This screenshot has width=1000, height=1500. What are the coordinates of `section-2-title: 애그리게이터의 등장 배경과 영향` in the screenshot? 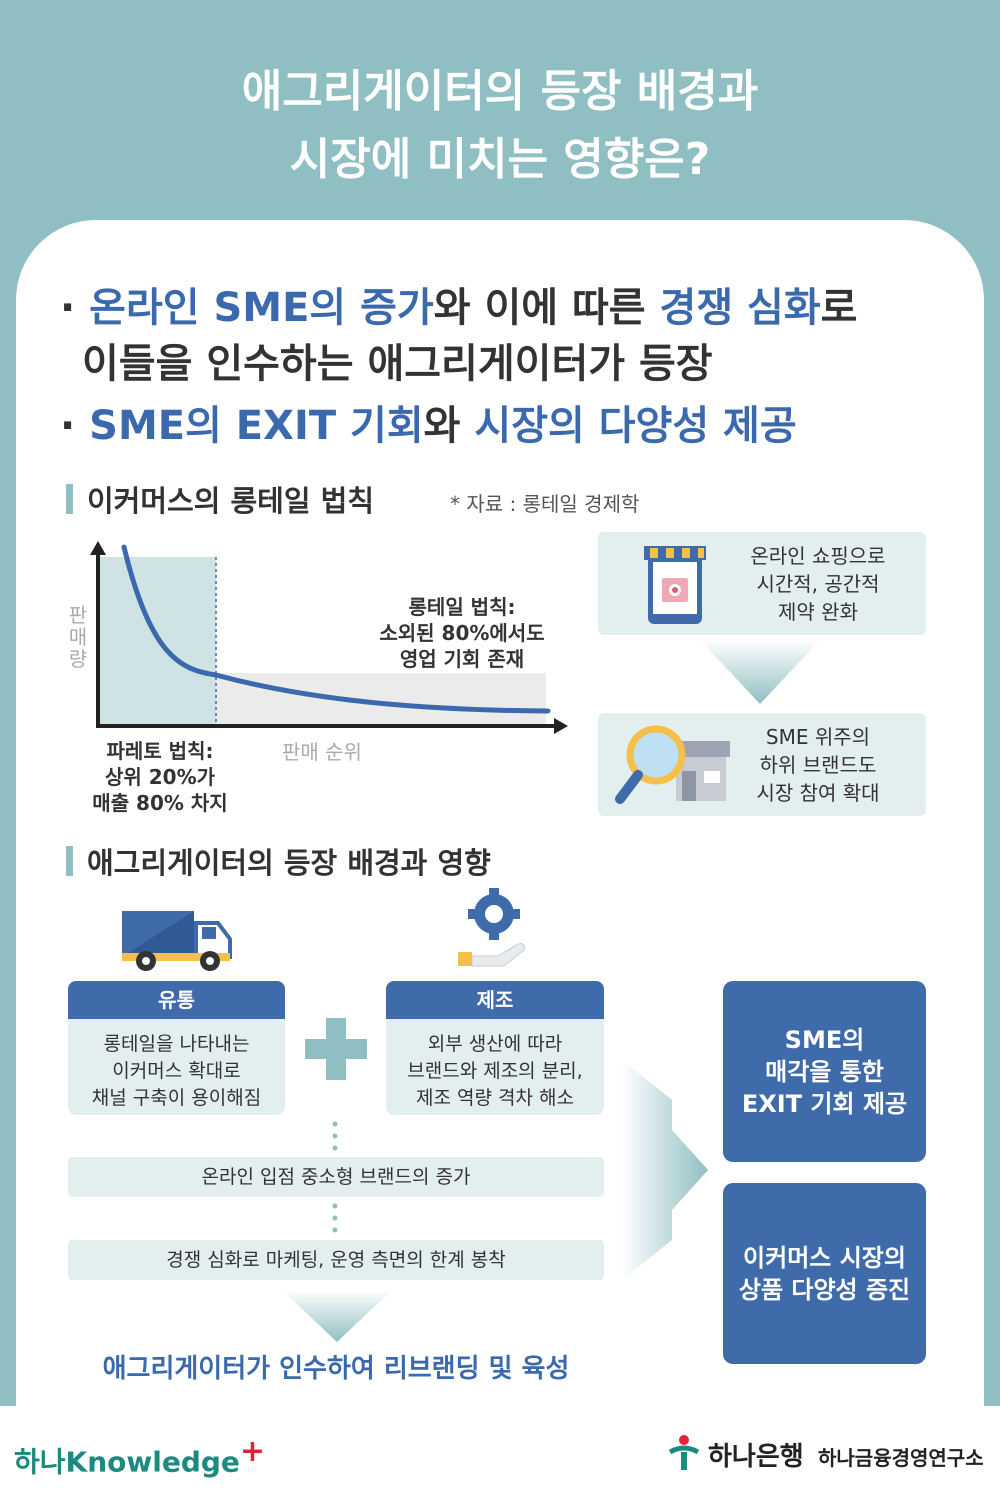 It's located at (278, 861).